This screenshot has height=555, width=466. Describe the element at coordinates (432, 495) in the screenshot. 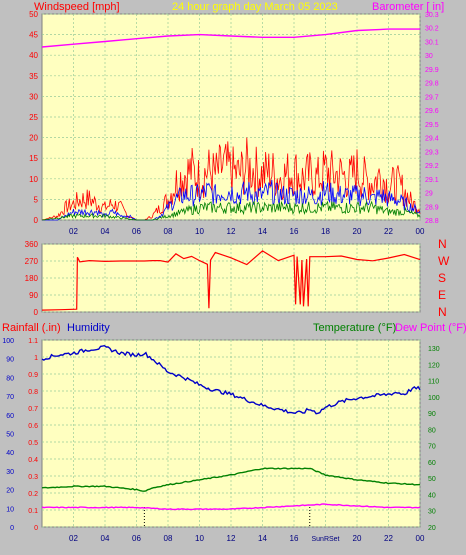

I see `temp-y-tick-label: 40` at that location.